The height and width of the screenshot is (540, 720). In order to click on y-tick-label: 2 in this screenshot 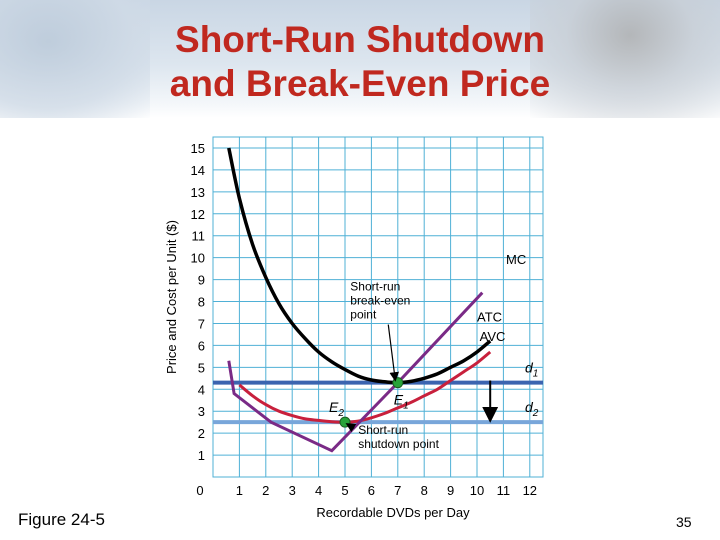, I will do `click(201, 433)`.